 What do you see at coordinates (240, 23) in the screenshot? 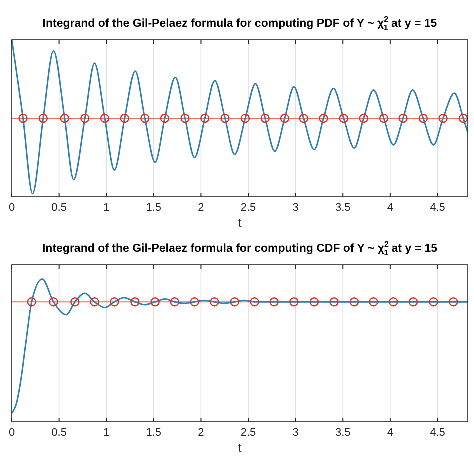
I see `chart-title: Integrand of the Gil-Pelaez formula for computing PDF of Y ~ χ$^{2}$$_{1}$ at y = 15` at bounding box center [240, 23].